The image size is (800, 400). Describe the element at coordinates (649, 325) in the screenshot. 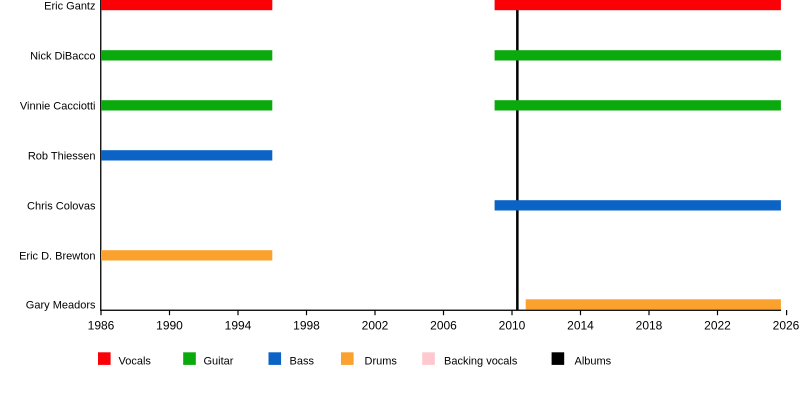

I see `svg-text: 2018` at that location.